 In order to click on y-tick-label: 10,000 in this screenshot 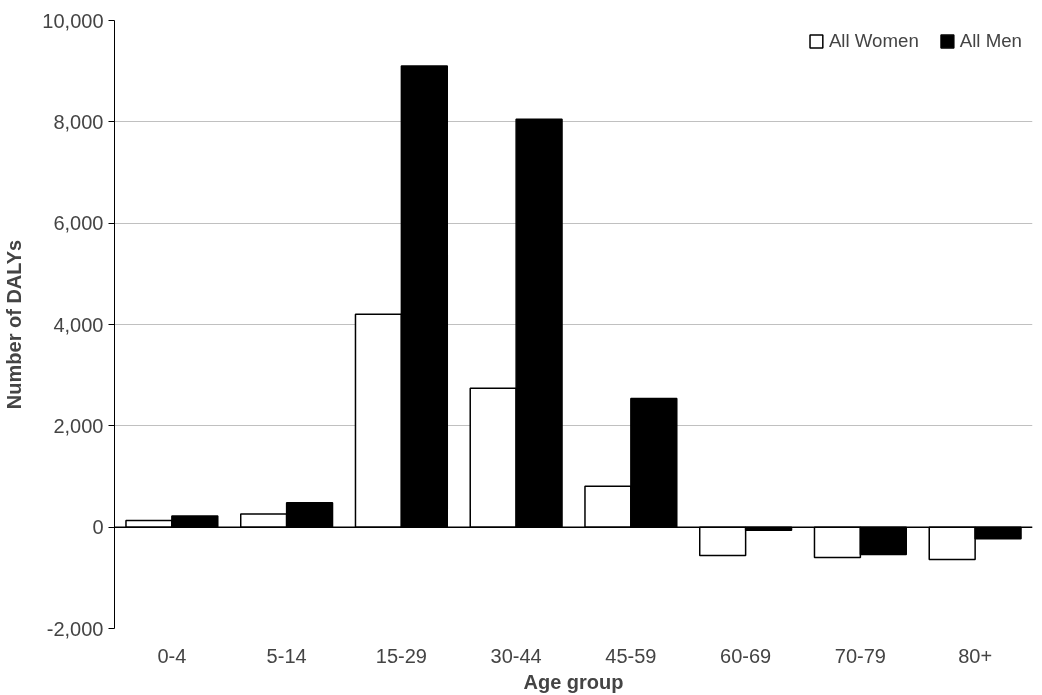, I will do `click(73, 20)`.